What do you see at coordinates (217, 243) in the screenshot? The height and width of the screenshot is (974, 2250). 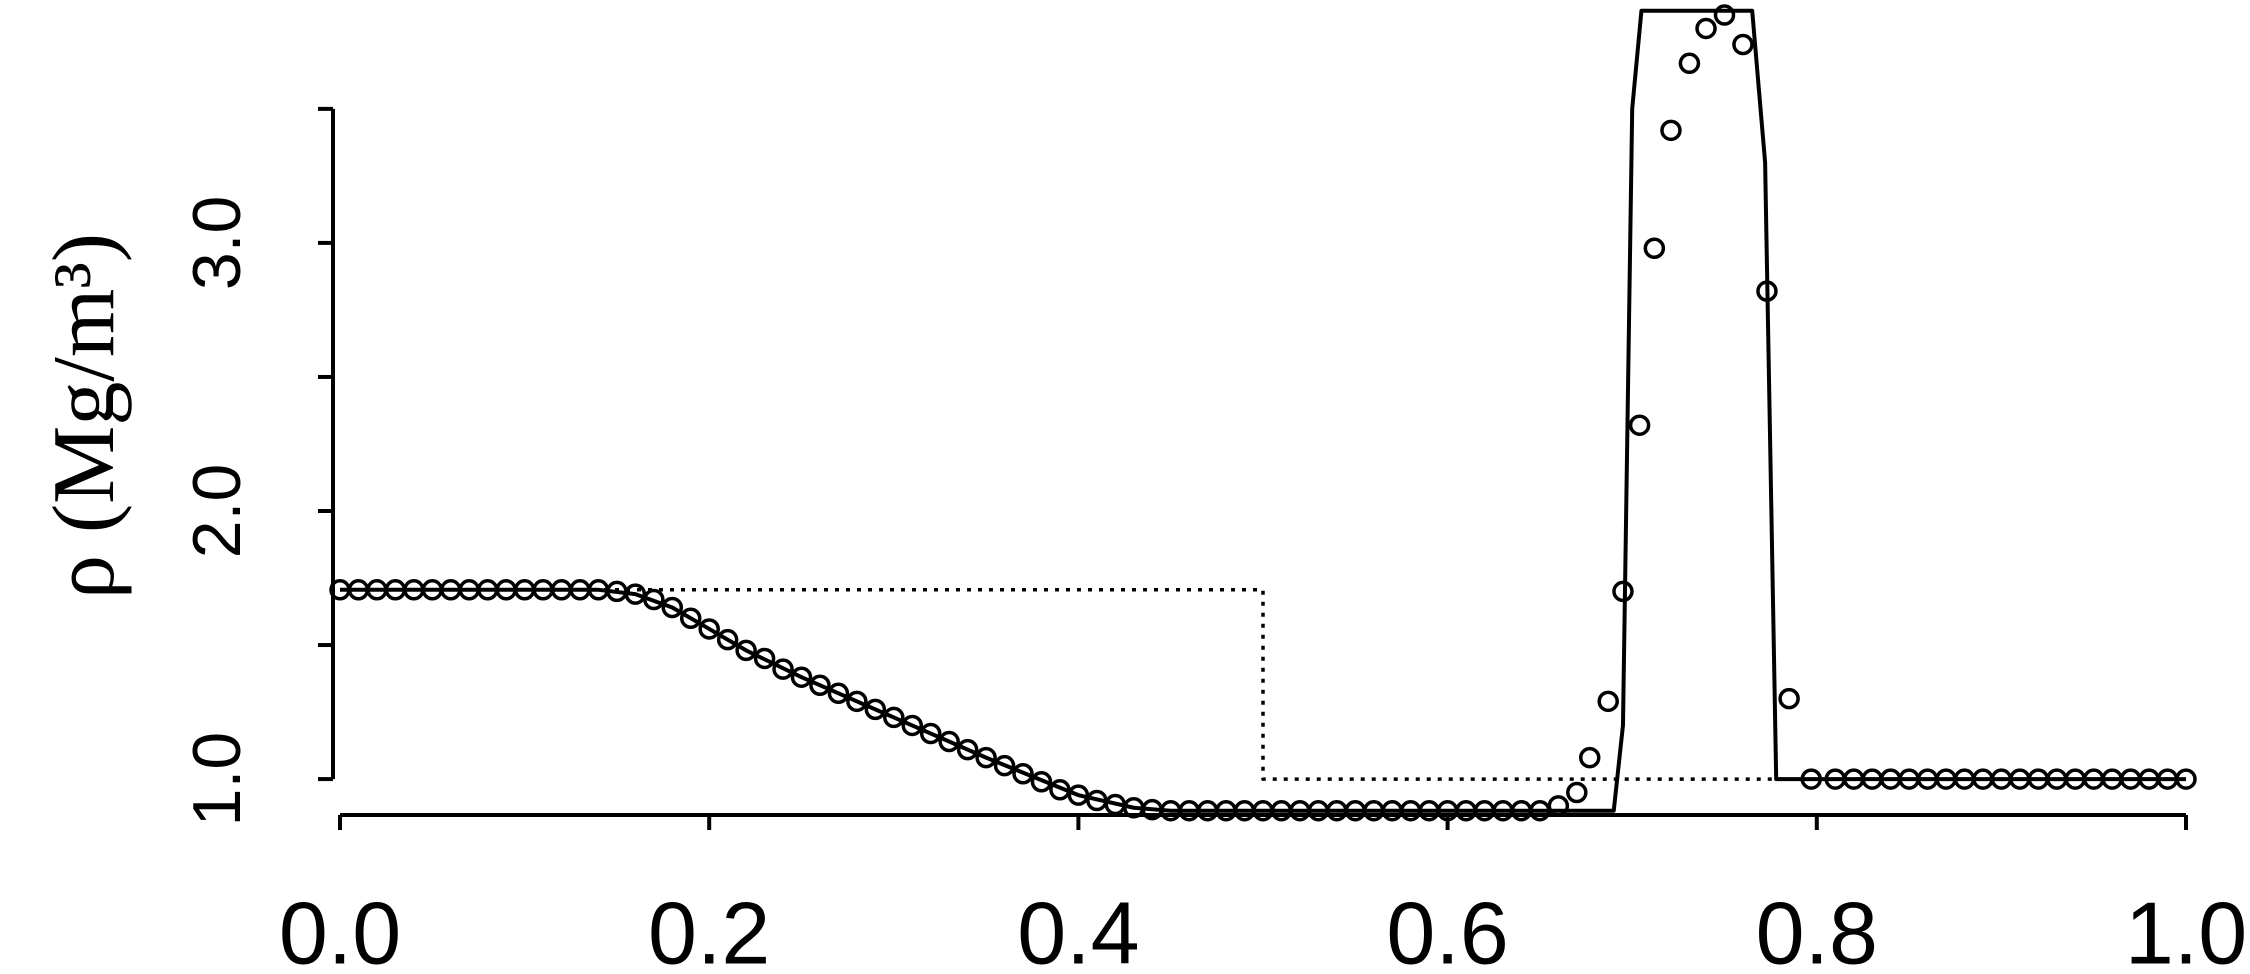 I see `y-tick-label: 3.0` at bounding box center [217, 243].